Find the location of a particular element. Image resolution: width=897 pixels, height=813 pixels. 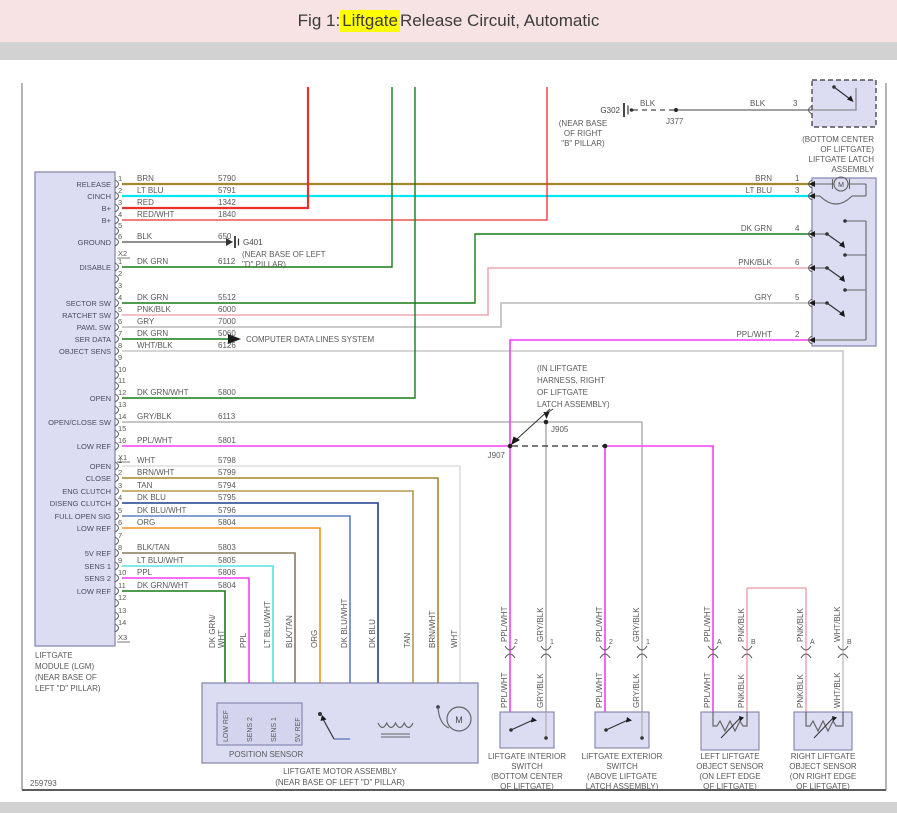

pin-function: RATCHET SW is located at coordinates (87, 315).